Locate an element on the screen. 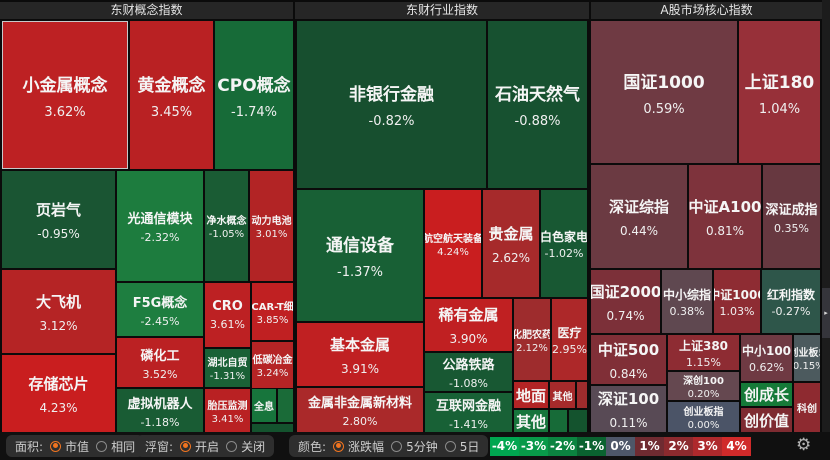 This screenshot has width=830, height=460. floatwin-option-on: 开启 is located at coordinates (199, 446).